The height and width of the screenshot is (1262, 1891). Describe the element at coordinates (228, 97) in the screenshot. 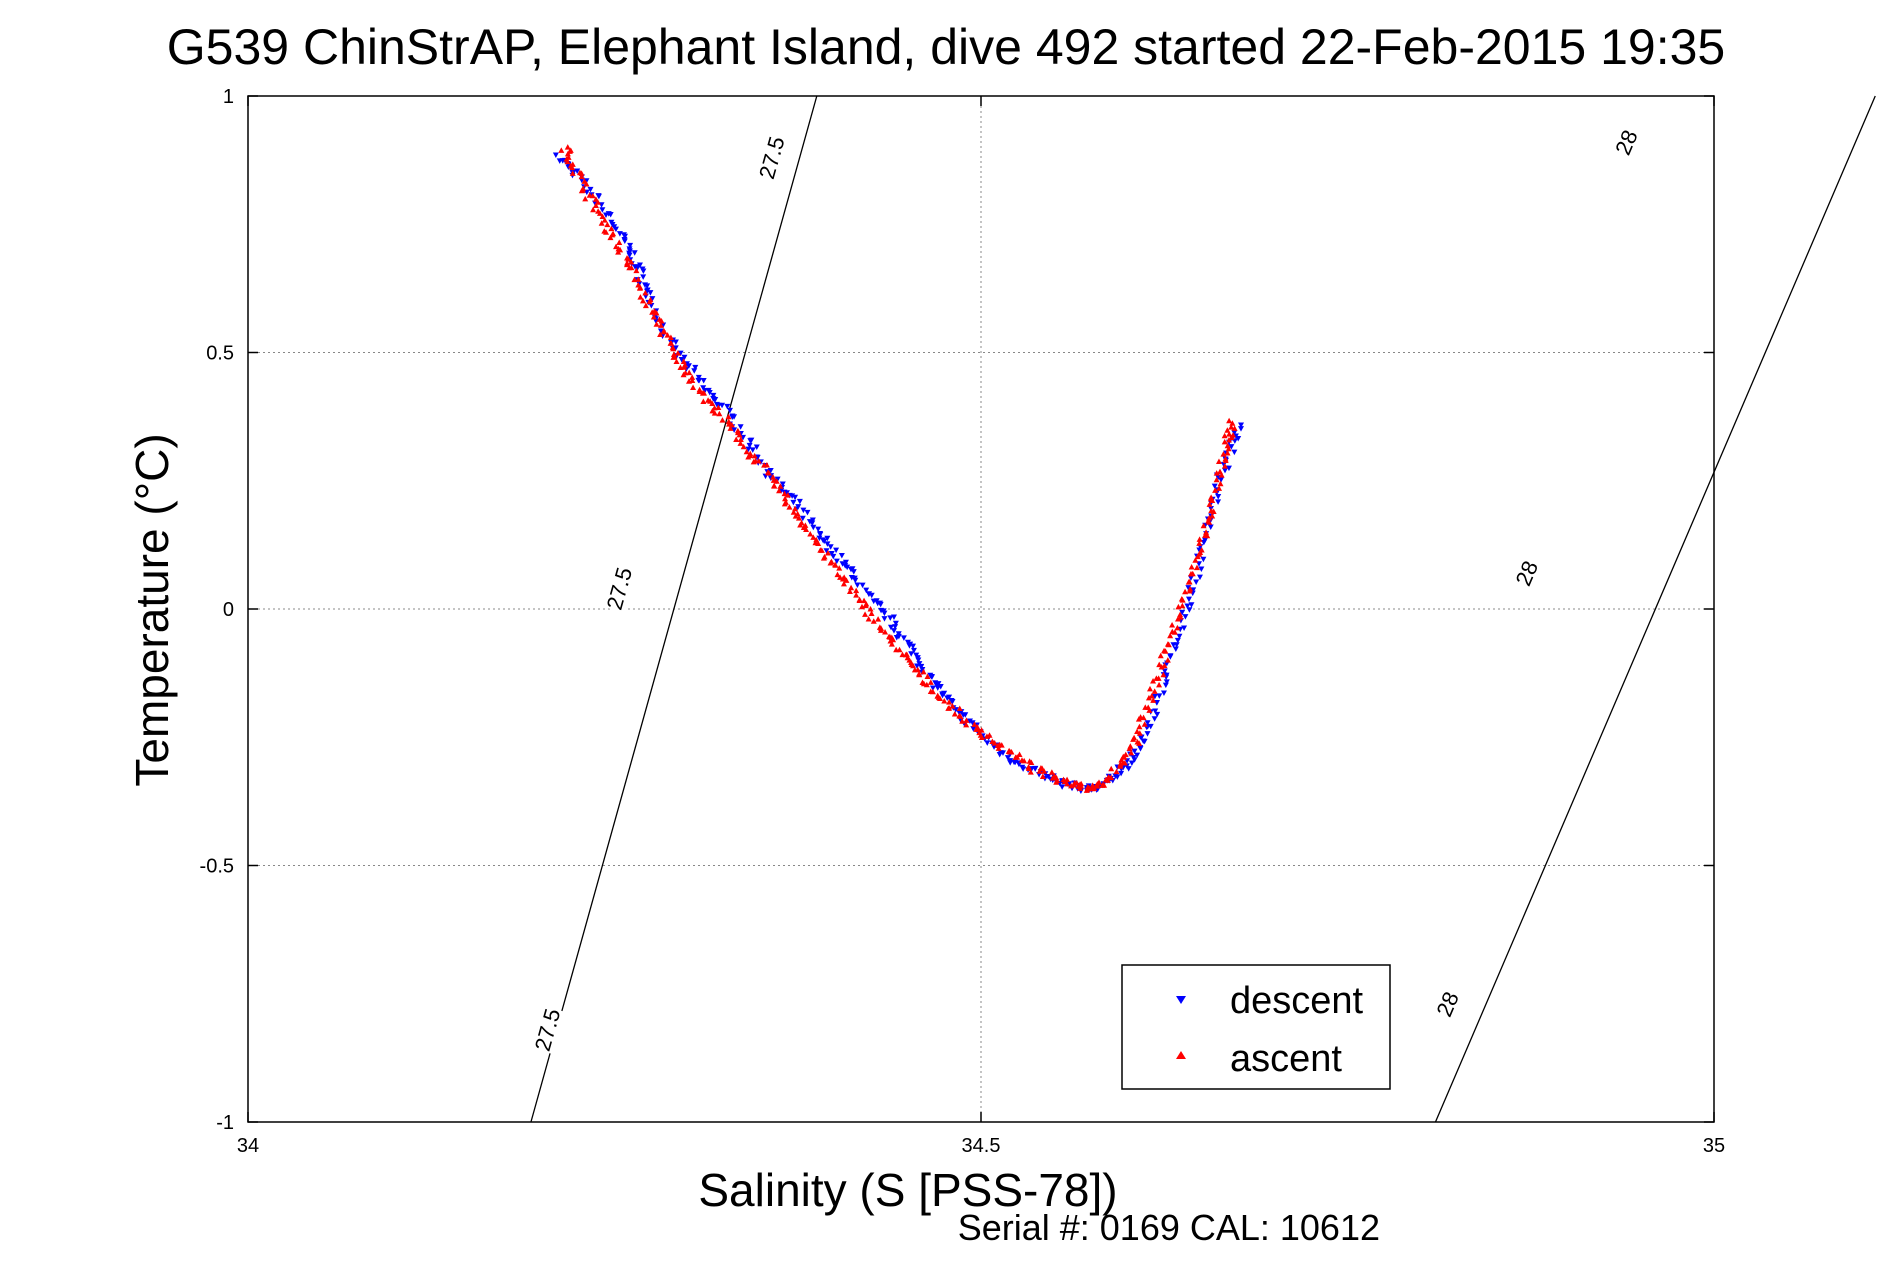

I see `y-tick-label: 1` at that location.